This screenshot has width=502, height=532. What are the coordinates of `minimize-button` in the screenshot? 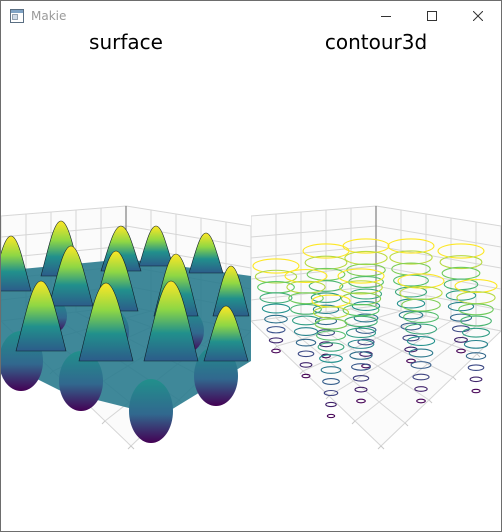 It's located at (386, 16).